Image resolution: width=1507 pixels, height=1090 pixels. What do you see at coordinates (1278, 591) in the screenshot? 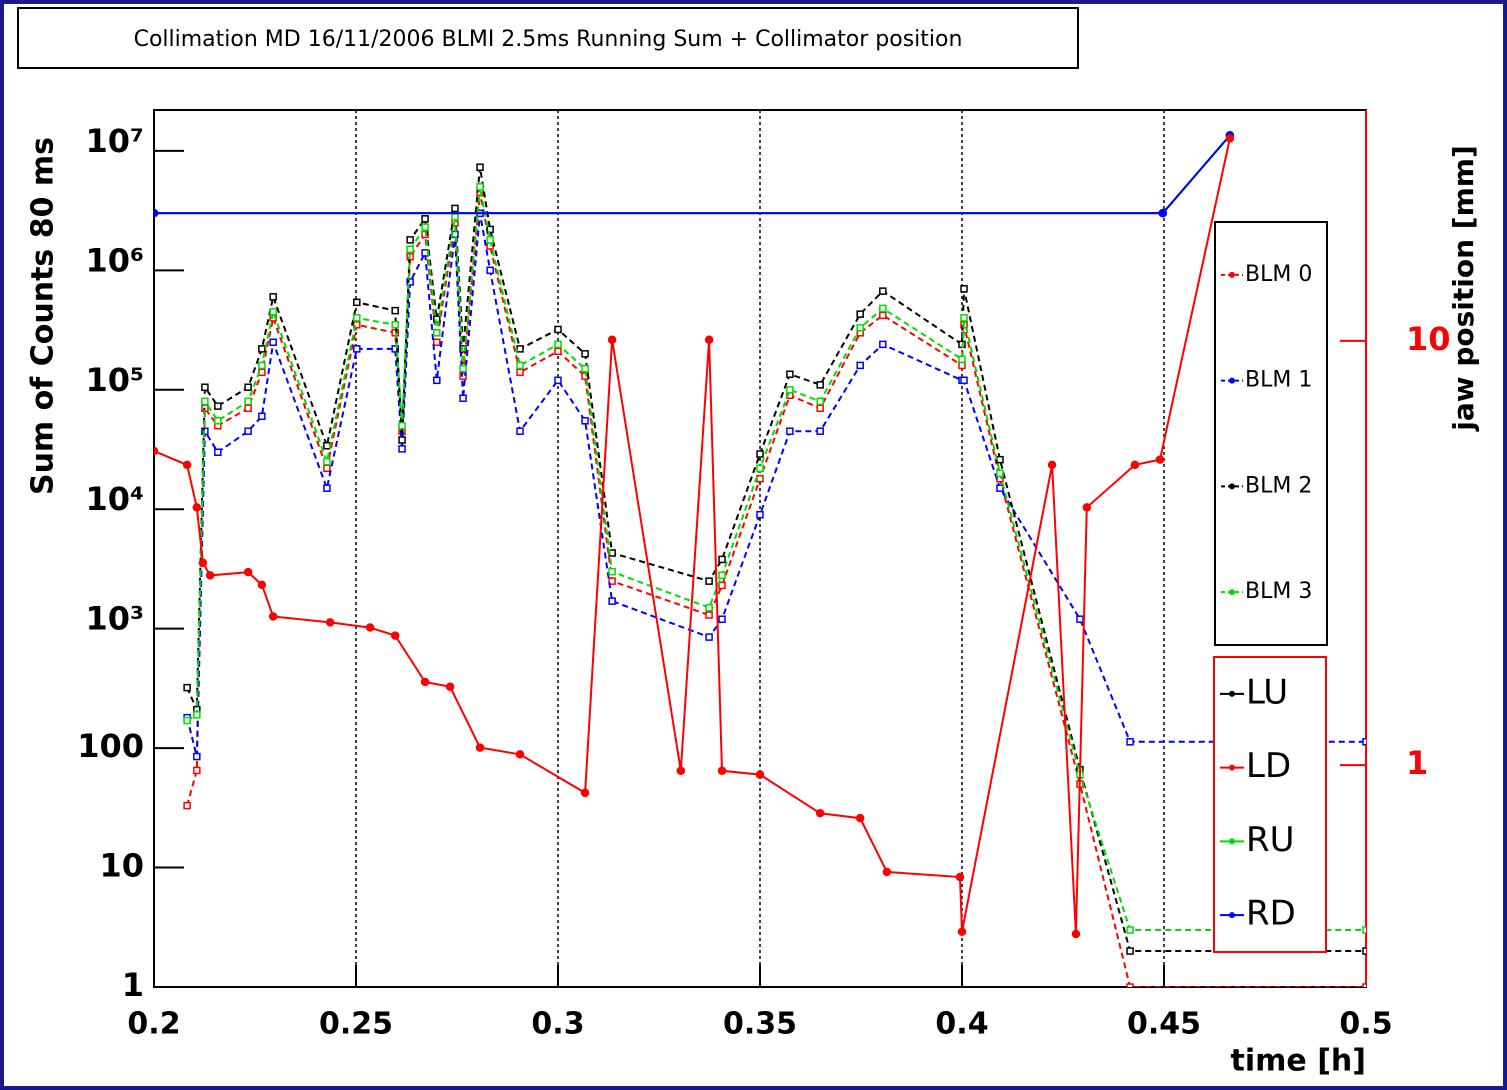
I see `legend-label: BLM 3` at bounding box center [1278, 591].